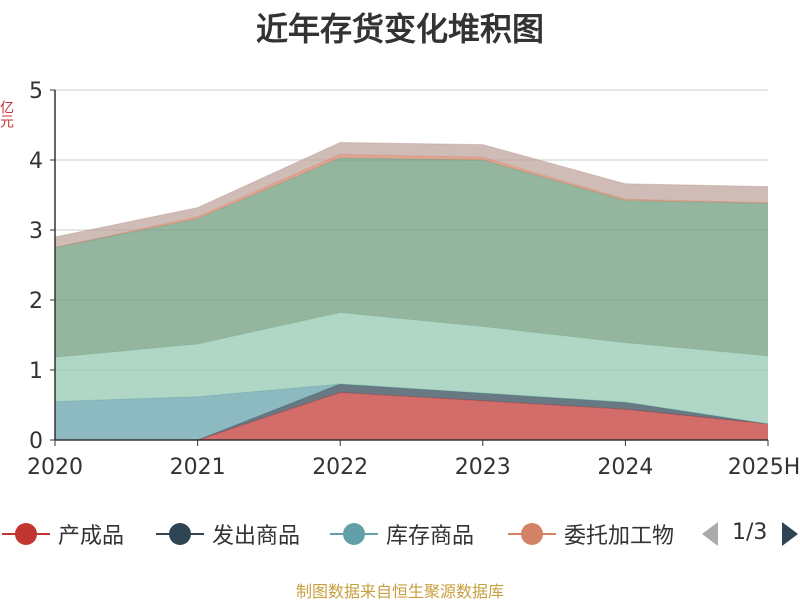  Describe the element at coordinates (790, 534) in the screenshot. I see `legend-next-page-icon` at that location.